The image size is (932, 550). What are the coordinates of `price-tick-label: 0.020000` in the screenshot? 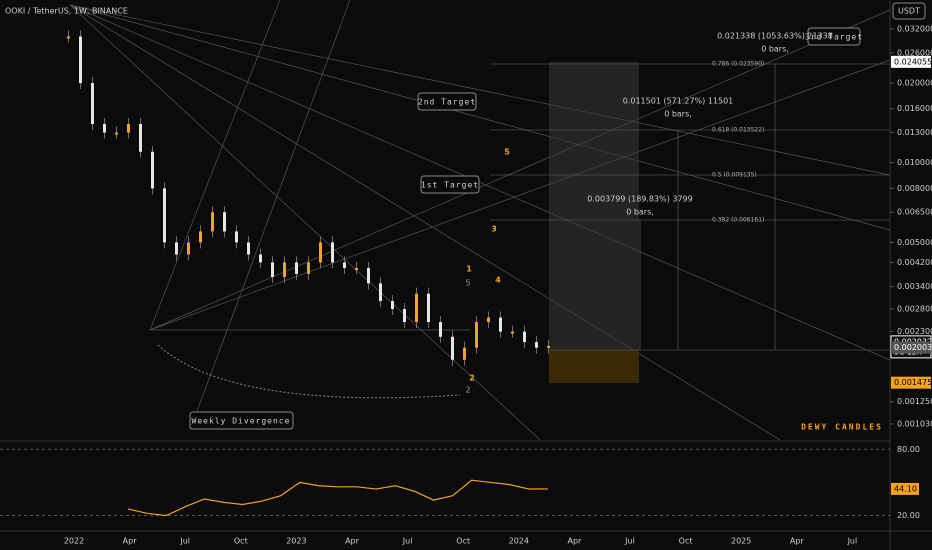 It's located at (914, 83).